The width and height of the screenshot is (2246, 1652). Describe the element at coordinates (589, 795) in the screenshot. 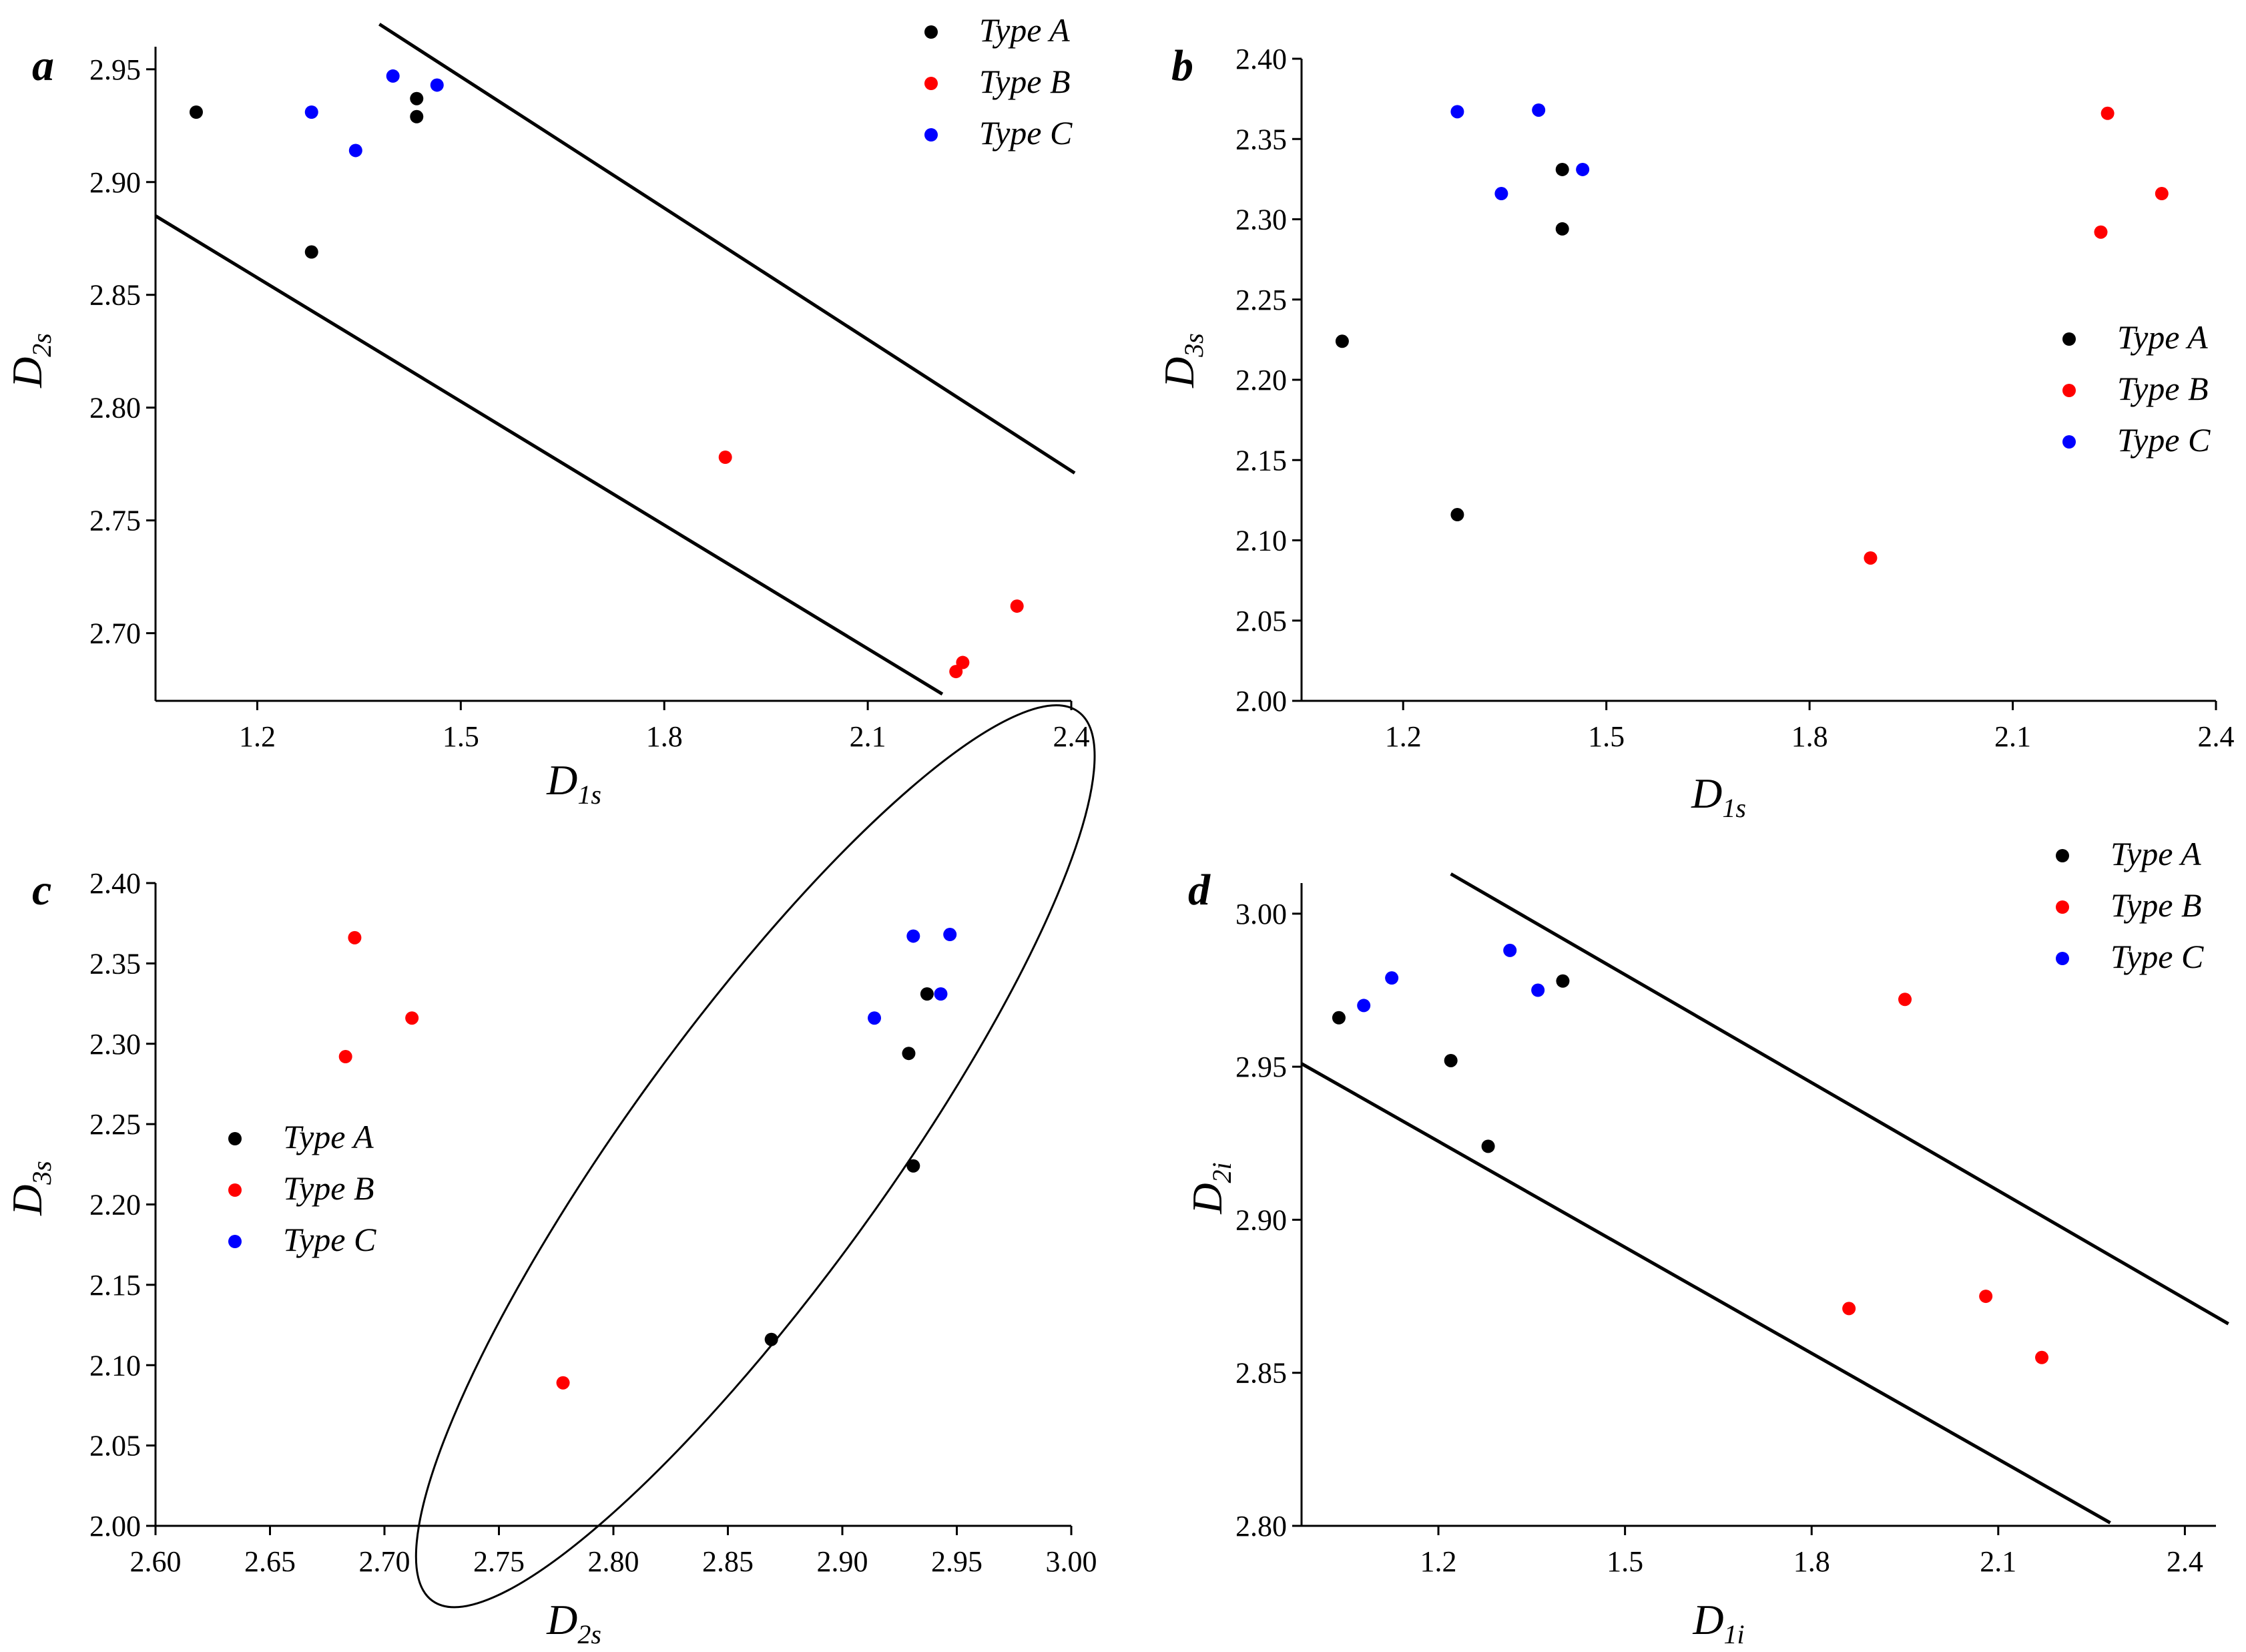

I see `x-axis-label-subscript: 1s` at that location.